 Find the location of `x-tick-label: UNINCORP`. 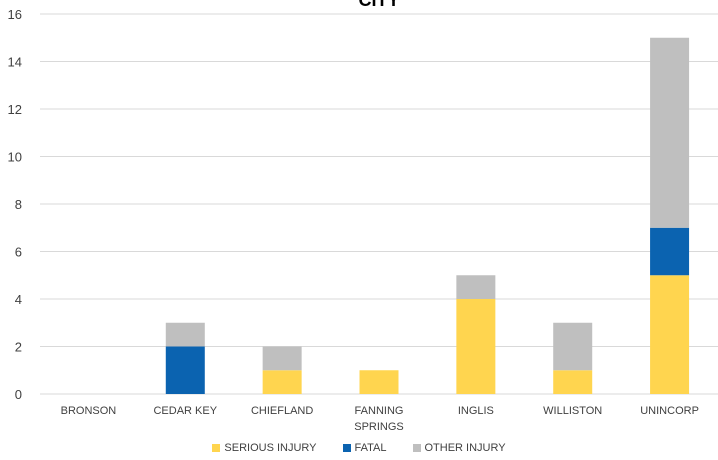

x-tick-label: UNINCORP is located at coordinates (669, 411).